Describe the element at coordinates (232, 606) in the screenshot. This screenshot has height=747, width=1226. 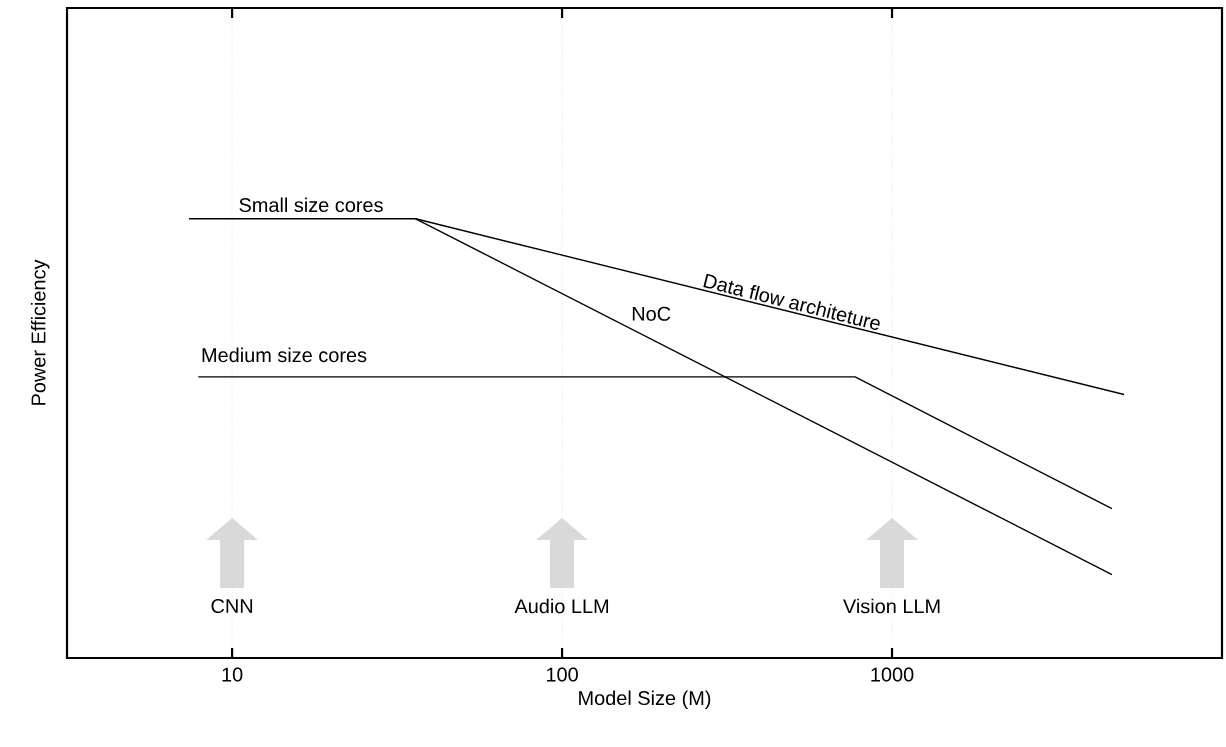
I see `annotation: CNN` at that location.